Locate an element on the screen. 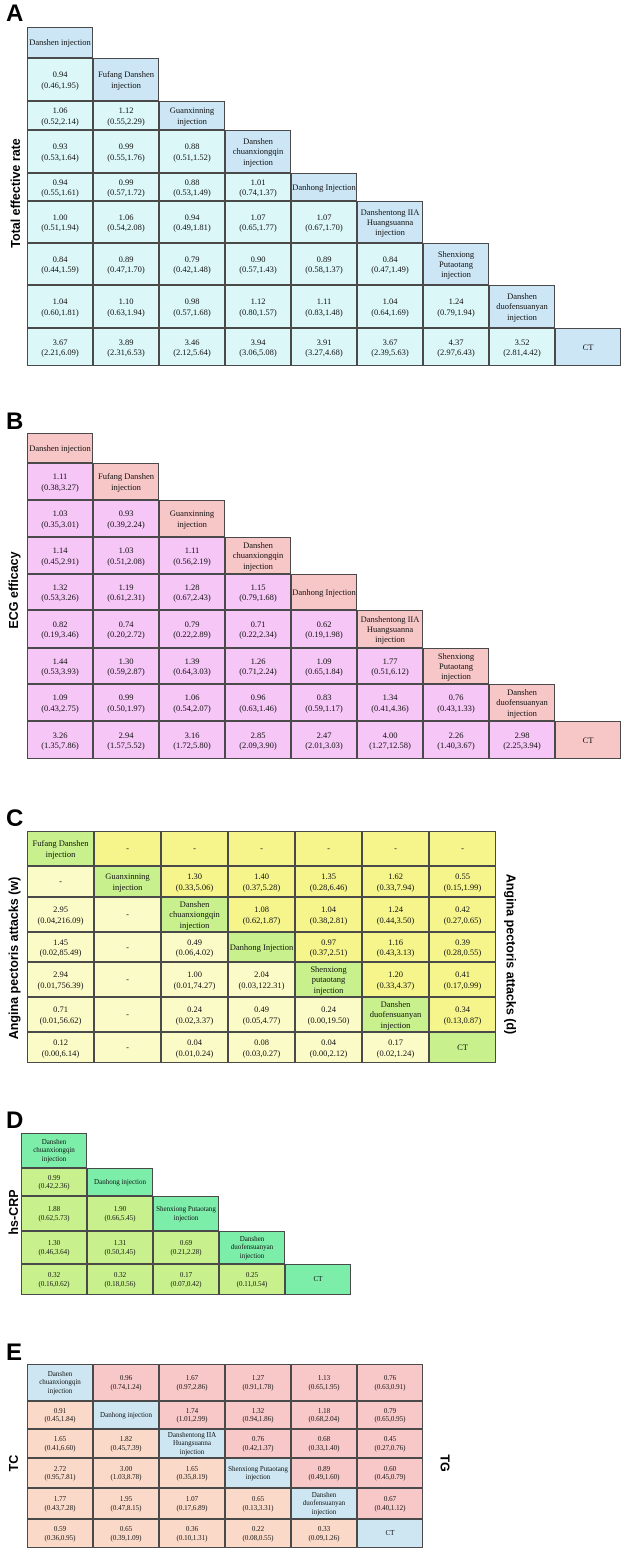 This screenshot has height=1548, width=624. confidence-interval: (0.53,1.64) is located at coordinates (60, 156).